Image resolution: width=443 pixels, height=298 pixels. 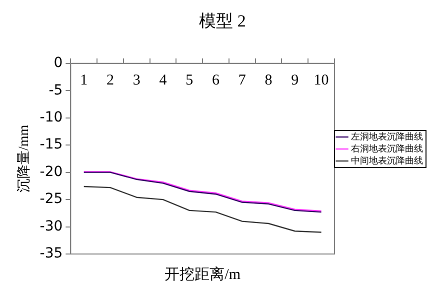 I want to click on x-tick-label: 10, so click(x=321, y=80).